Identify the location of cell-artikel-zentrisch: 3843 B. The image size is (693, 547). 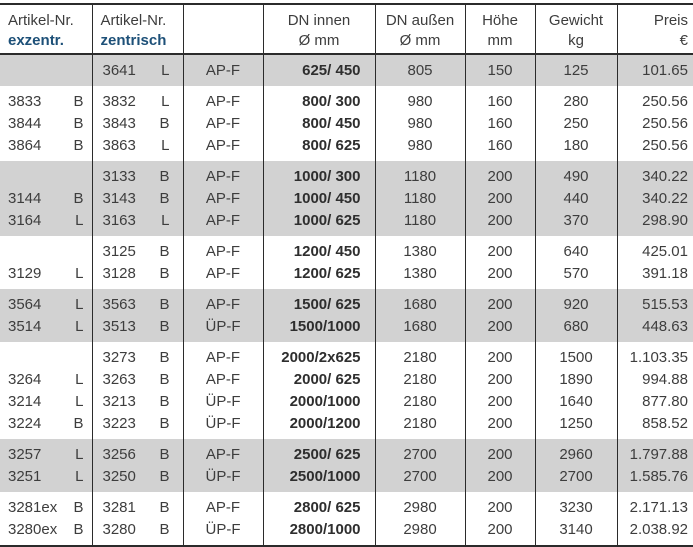
(137, 124).